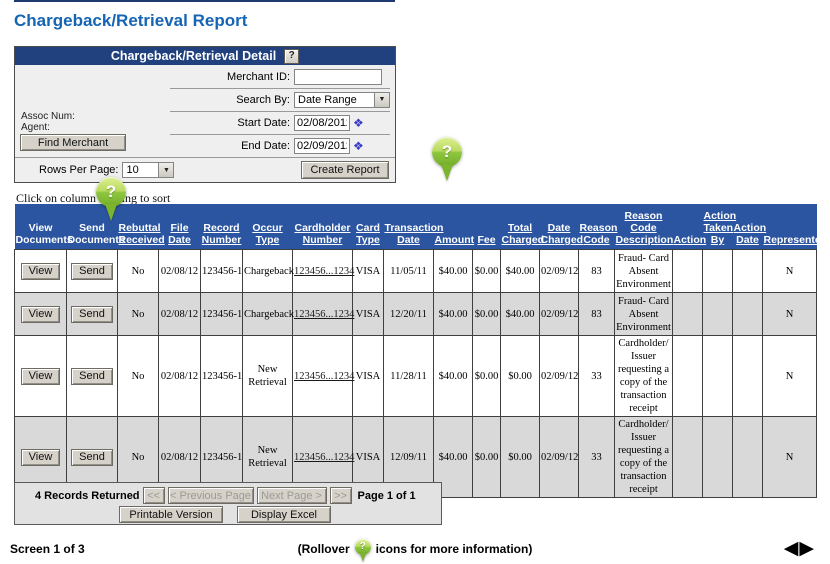 This screenshot has height=564, width=830. Describe the element at coordinates (596, 457) in the screenshot. I see `cell-reason-code: 33` at that location.